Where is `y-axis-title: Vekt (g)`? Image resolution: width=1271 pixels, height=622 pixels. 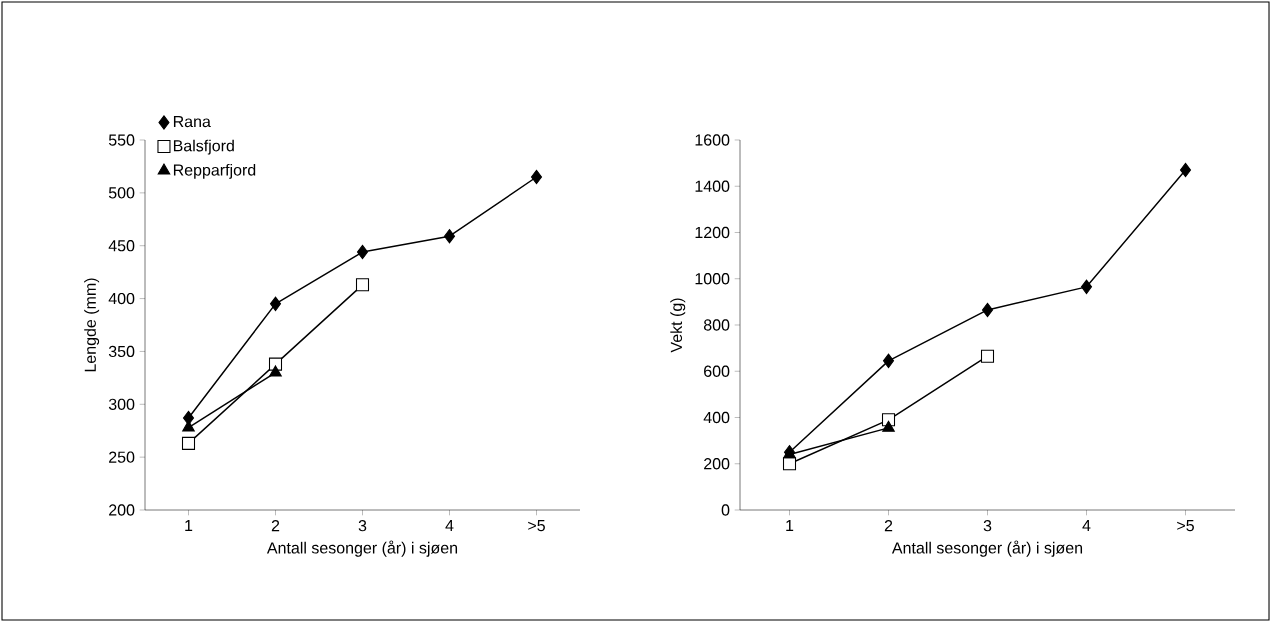
y-axis-title: Vekt (g) is located at coordinates (678, 325).